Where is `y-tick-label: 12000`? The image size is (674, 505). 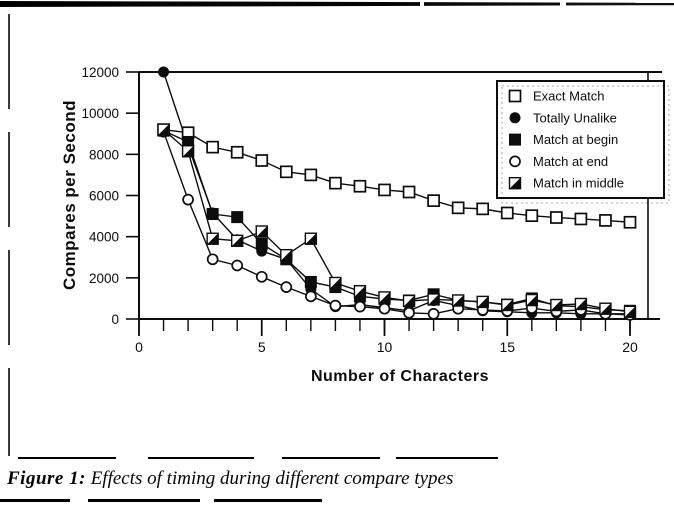 y-tick-label: 12000 is located at coordinates (100, 72).